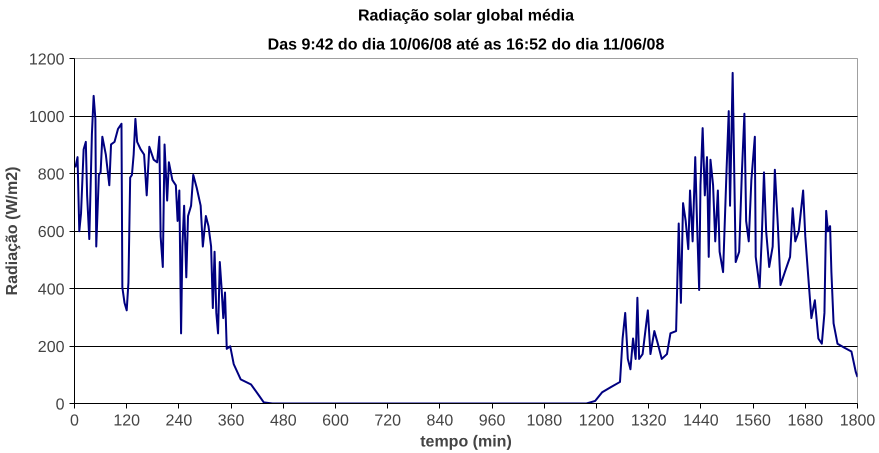  What do you see at coordinates (179, 421) in the screenshot?
I see `x-tick-label: 240` at bounding box center [179, 421].